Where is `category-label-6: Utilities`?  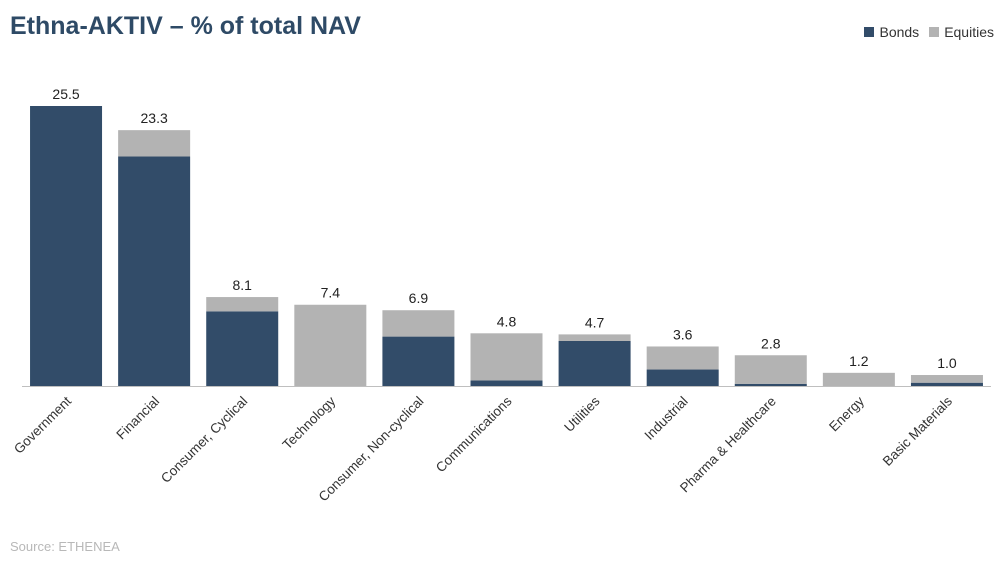 category-label-6: Utilities is located at coordinates (582, 414).